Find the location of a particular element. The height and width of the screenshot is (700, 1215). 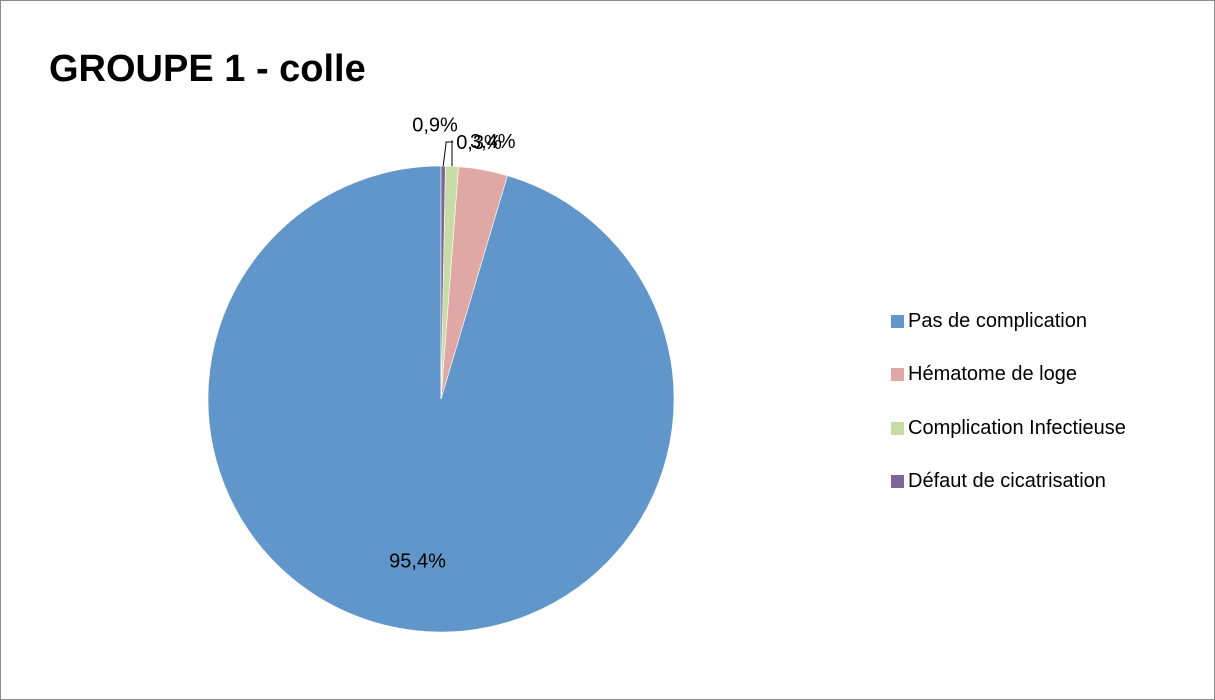

data-label-0: 95,4% is located at coordinates (417, 561).